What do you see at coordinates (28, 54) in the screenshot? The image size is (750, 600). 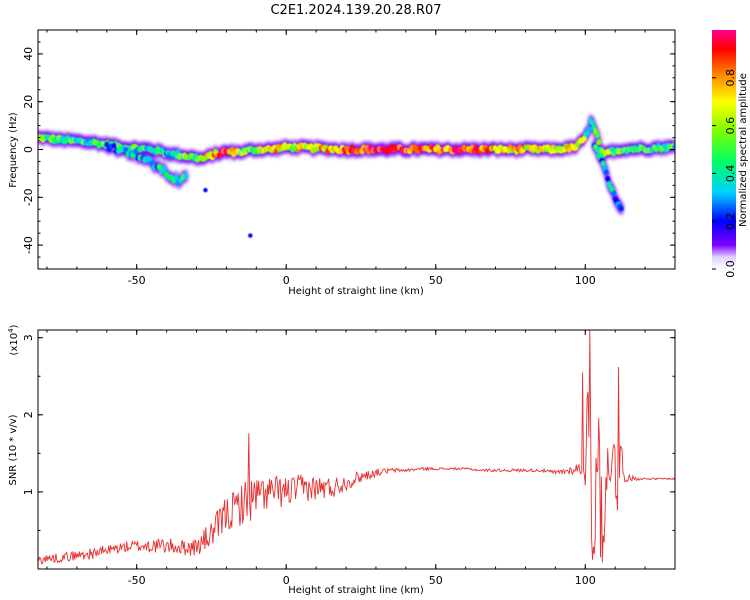 I see `spectrogram-ytick-label: 40` at bounding box center [28, 54].